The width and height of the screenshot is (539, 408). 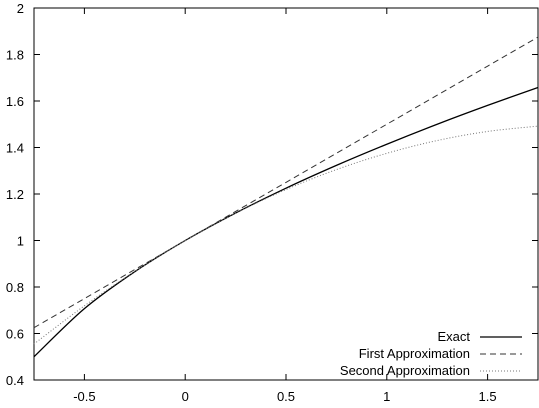 What do you see at coordinates (185, 396) in the screenshot?
I see `x-tick-label: 0` at bounding box center [185, 396].